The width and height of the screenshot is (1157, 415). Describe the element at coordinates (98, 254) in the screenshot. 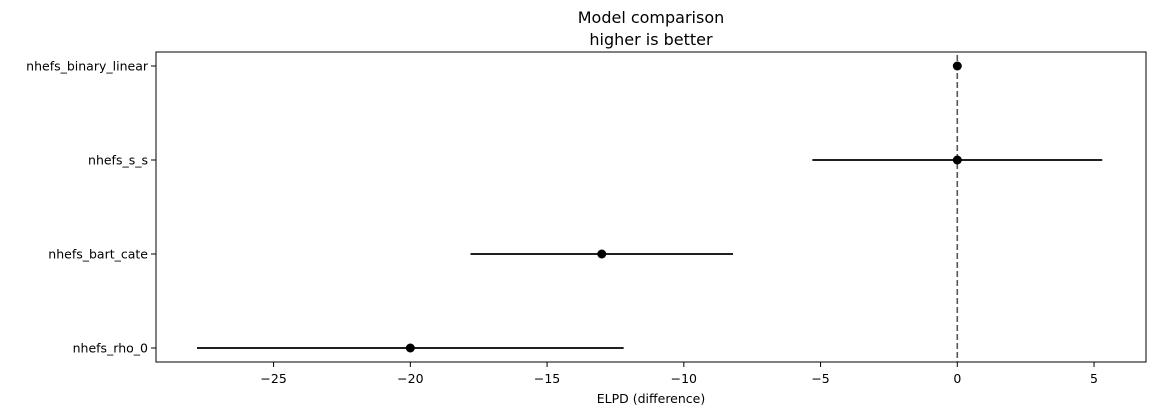

I see `y-tick-label: nhefs_bart_cate` at that location.